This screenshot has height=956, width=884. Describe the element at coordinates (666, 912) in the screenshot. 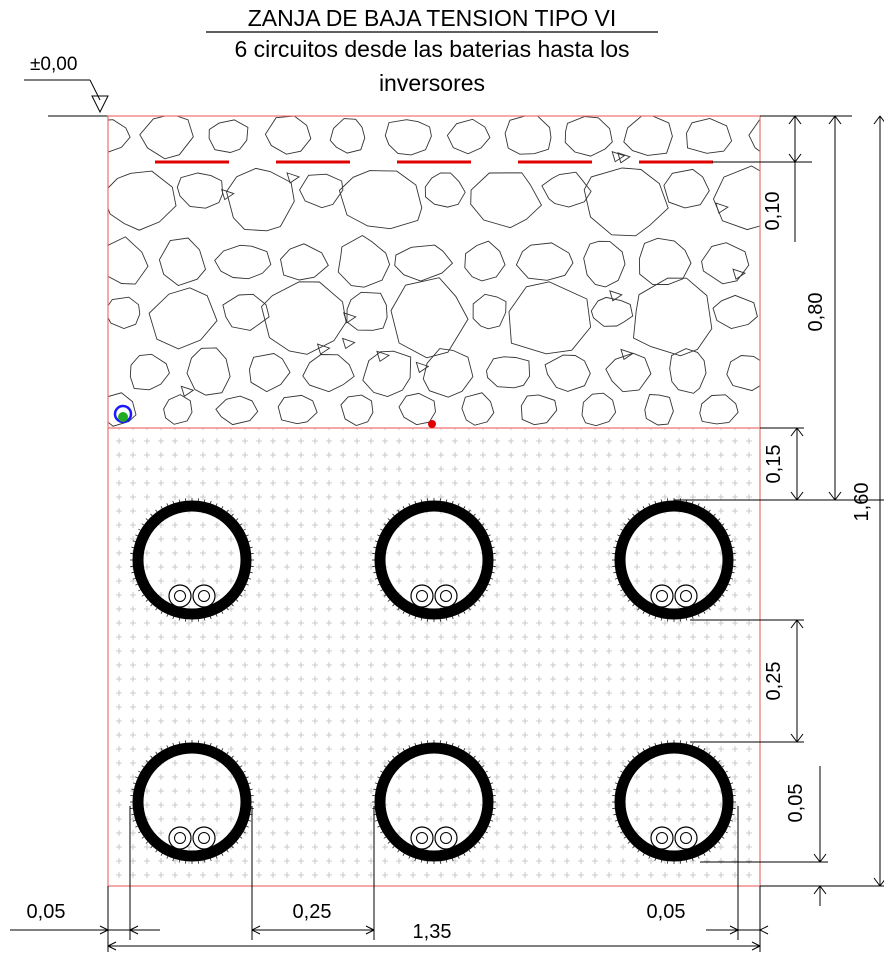

I see `dim-right-clearance: 0,05` at that location.